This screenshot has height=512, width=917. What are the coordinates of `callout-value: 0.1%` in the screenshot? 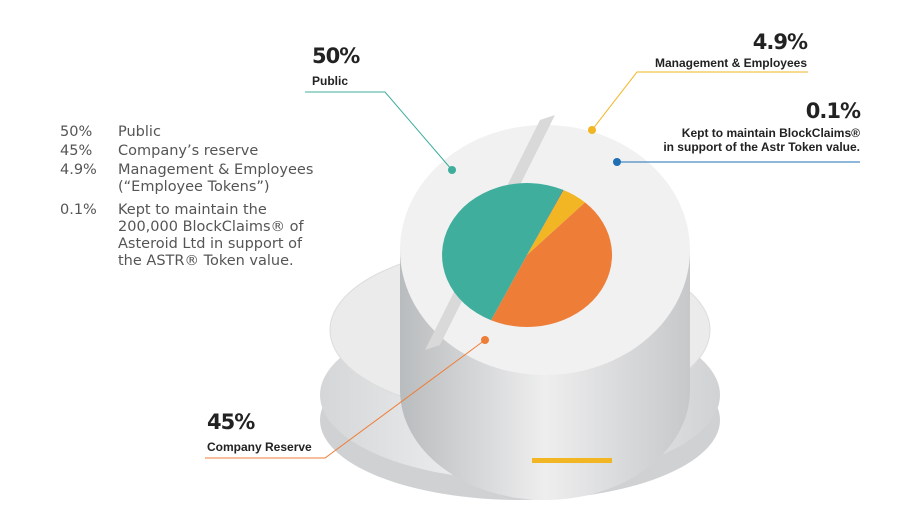 It's located at (833, 111).